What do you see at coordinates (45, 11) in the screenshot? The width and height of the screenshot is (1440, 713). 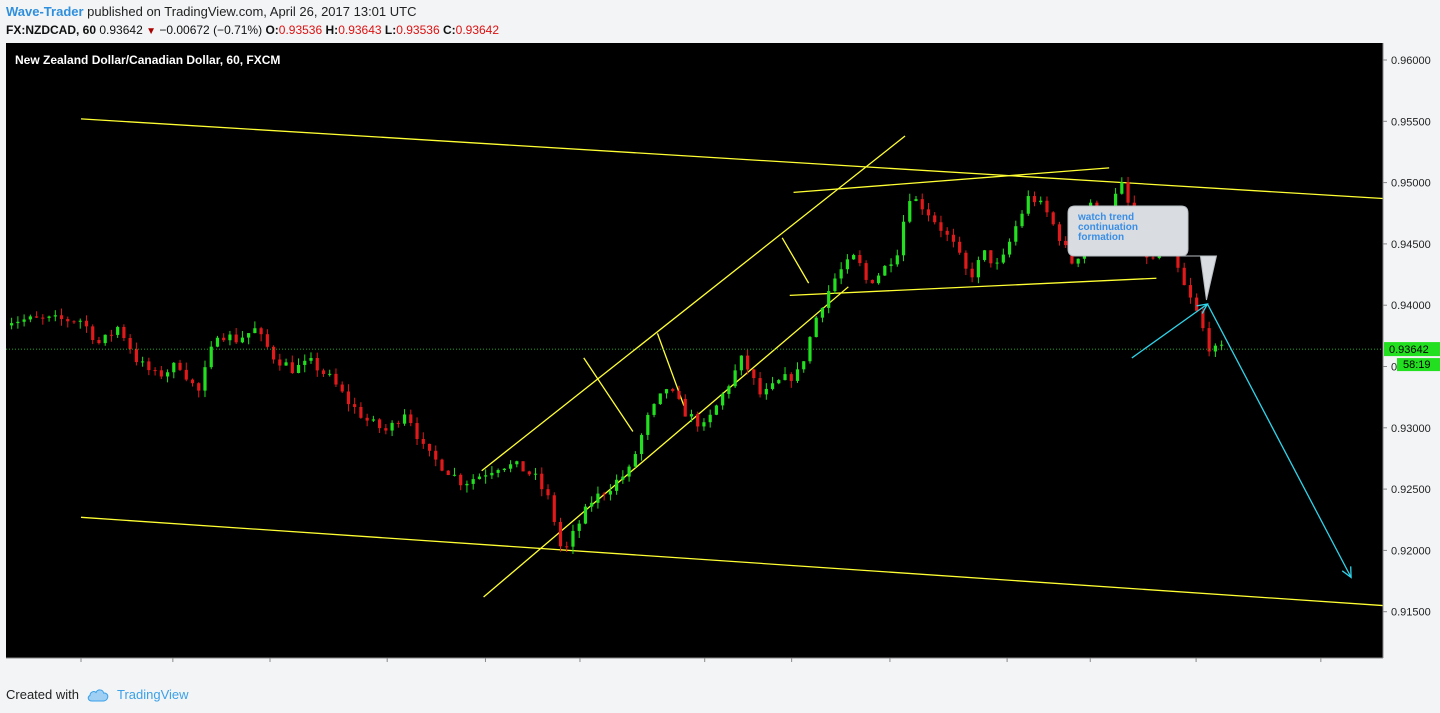 I see `author-link: Wave-Trader` at bounding box center [45, 11].